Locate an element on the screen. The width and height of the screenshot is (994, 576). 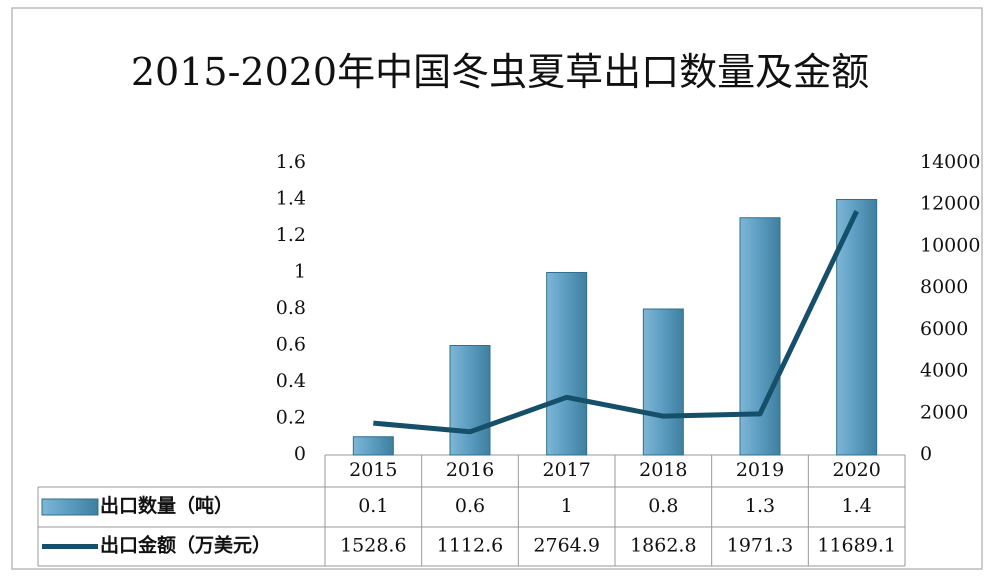
table-cell: 0.8 is located at coordinates (663, 506).